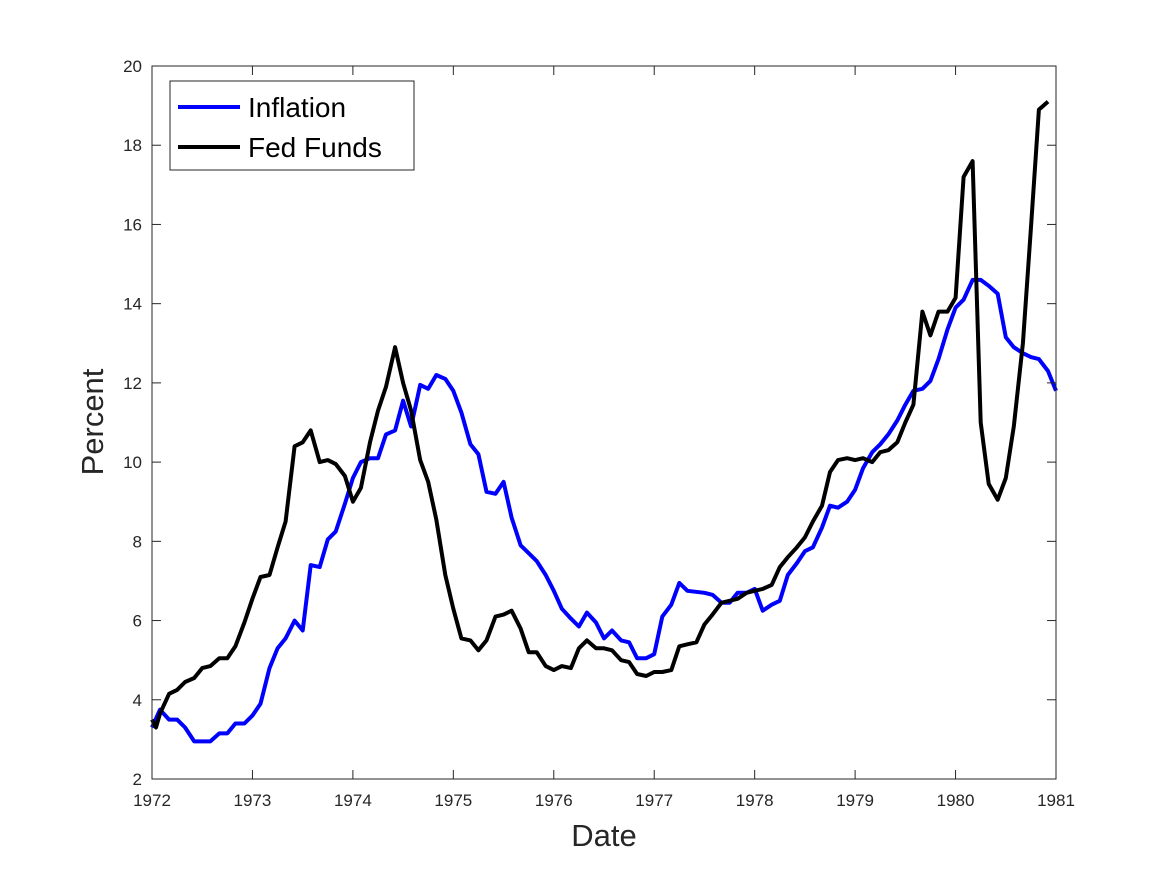 The width and height of the screenshot is (1167, 875). I want to click on legend: Inflation Fed Funds, so click(292, 125).